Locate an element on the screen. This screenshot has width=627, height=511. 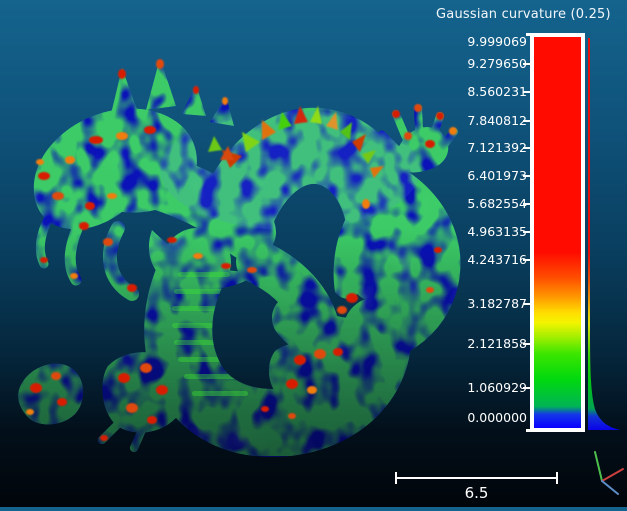
legend-title: Gaussian curvature (0.25) is located at coordinates (523, 14).